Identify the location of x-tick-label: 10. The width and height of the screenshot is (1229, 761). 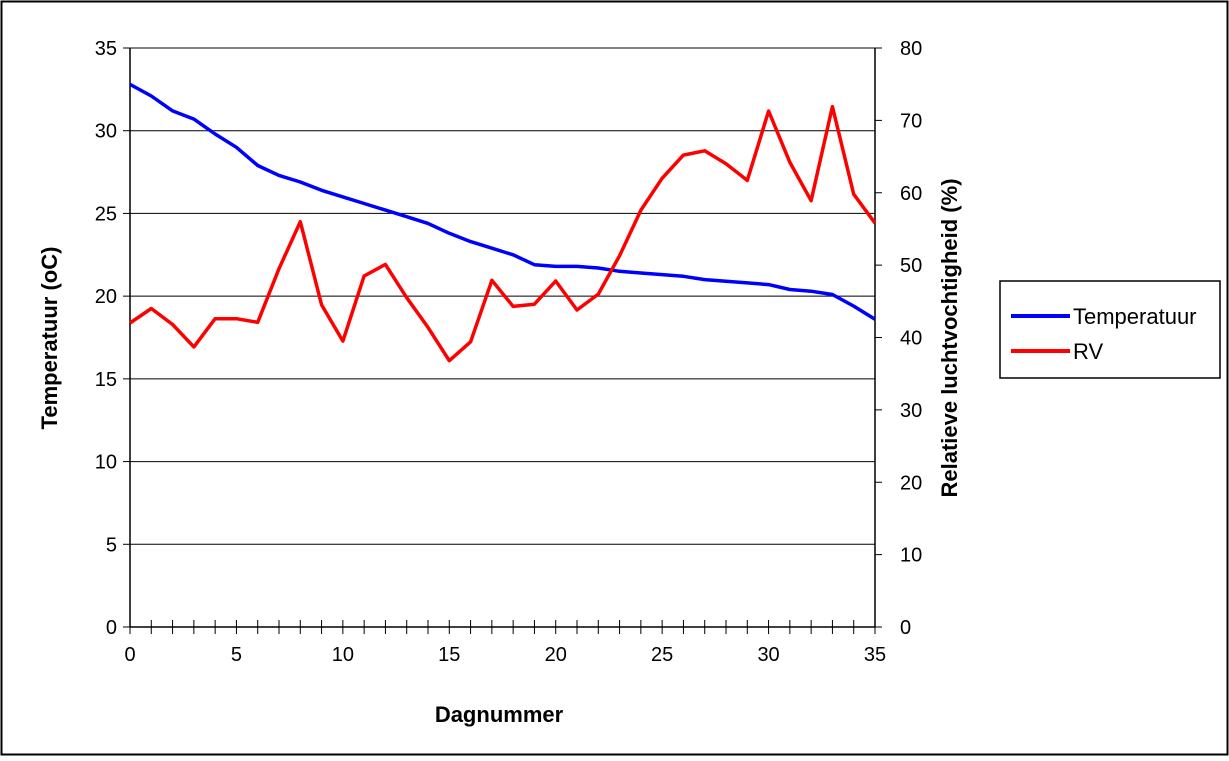
(343, 655).